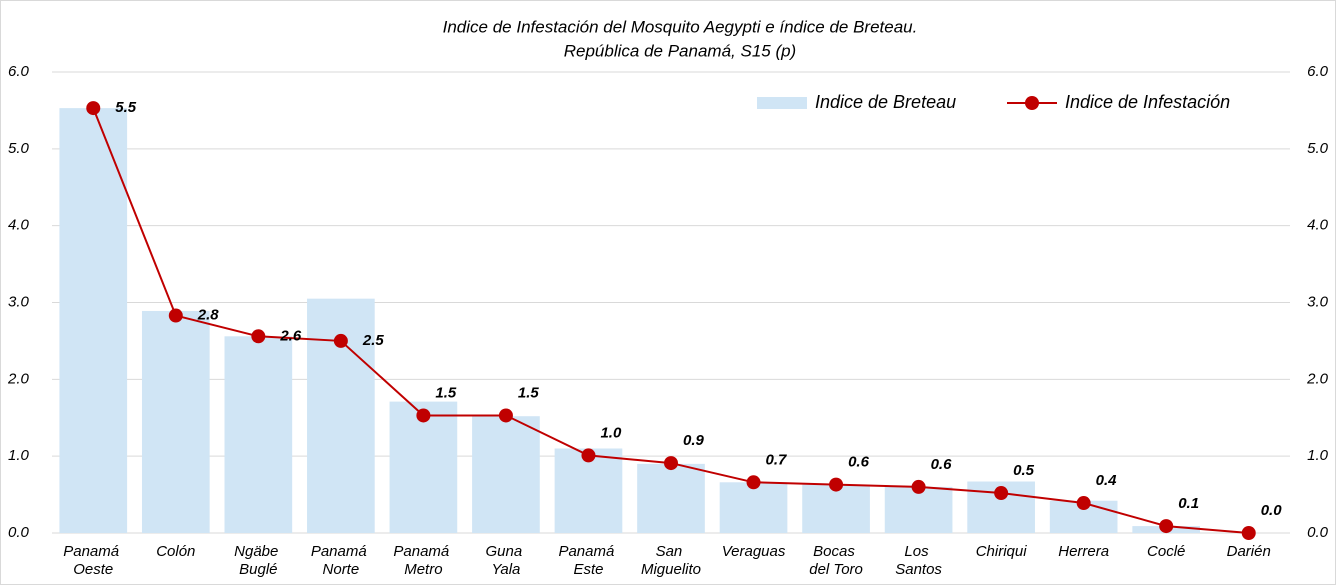 The height and width of the screenshot is (585, 1336). Describe the element at coordinates (258, 569) in the screenshot. I see `x-tick-line: Buglé` at that location.